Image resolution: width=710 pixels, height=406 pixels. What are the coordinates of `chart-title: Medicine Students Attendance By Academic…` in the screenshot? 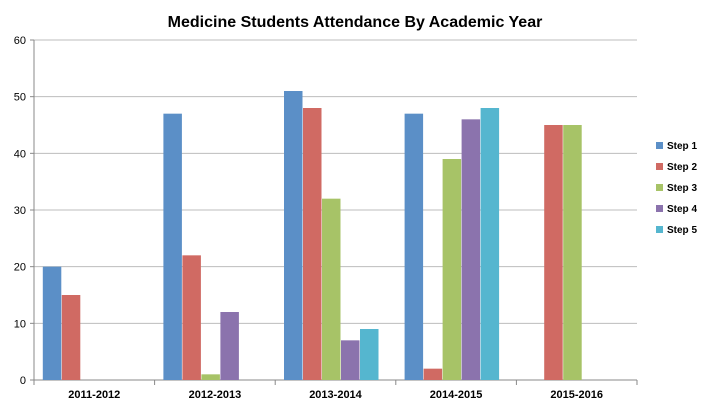 It's located at (355, 22).